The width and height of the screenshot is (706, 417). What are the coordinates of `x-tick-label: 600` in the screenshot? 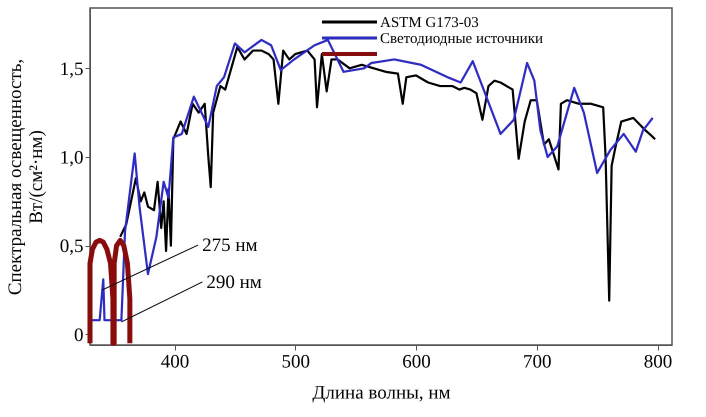 It's located at (416, 362).